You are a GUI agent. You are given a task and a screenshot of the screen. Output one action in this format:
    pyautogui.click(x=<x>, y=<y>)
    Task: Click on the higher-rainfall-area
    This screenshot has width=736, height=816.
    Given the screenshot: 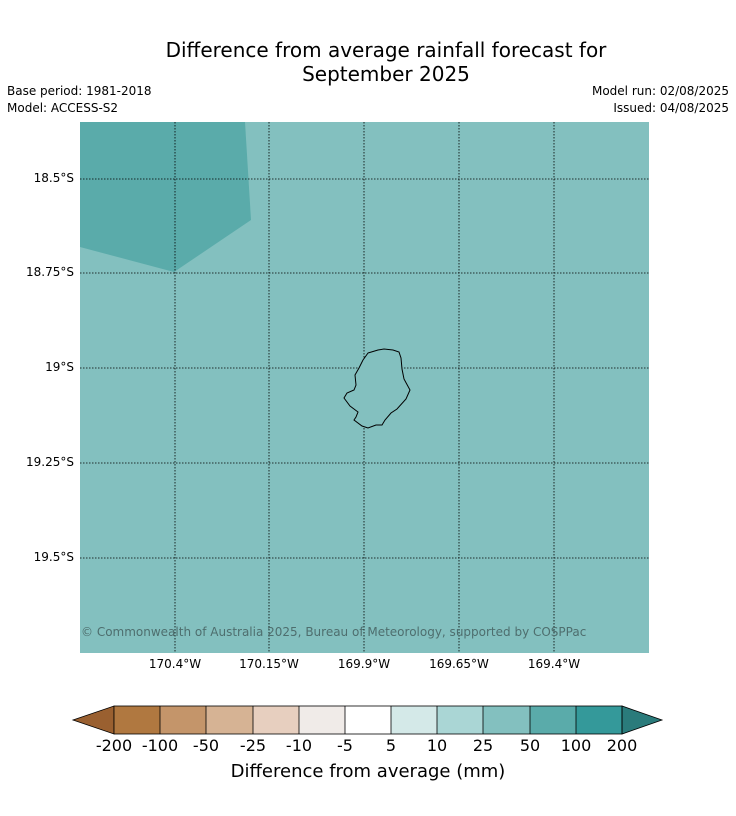 What is the action you would take?
    pyautogui.click(x=165, y=197)
    